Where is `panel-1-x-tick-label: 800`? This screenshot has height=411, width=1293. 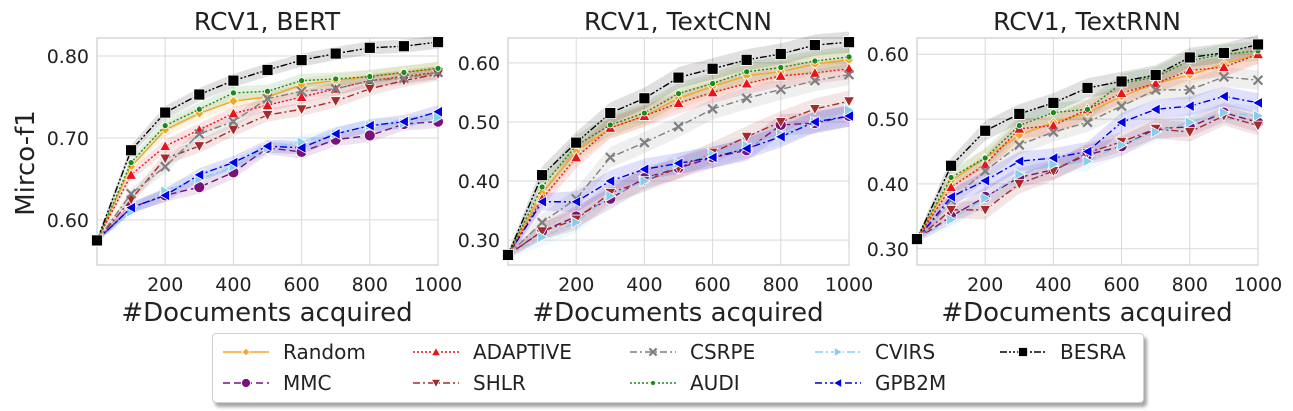
panel-1-x-tick-label: 800 is located at coordinates (370, 285).